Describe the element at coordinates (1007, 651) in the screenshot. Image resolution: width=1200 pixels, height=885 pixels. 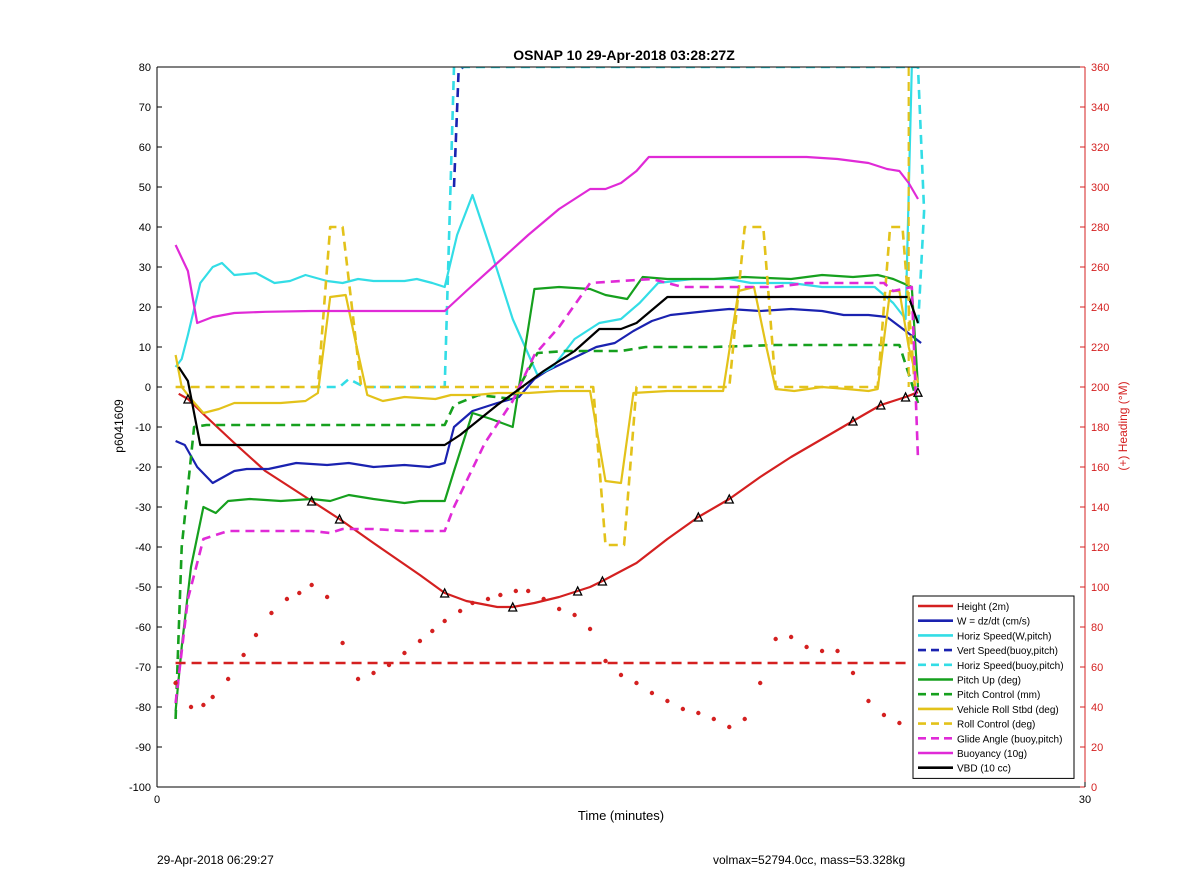
I see `legend-label: Vert Speed(buoy,pitch)` at that location.